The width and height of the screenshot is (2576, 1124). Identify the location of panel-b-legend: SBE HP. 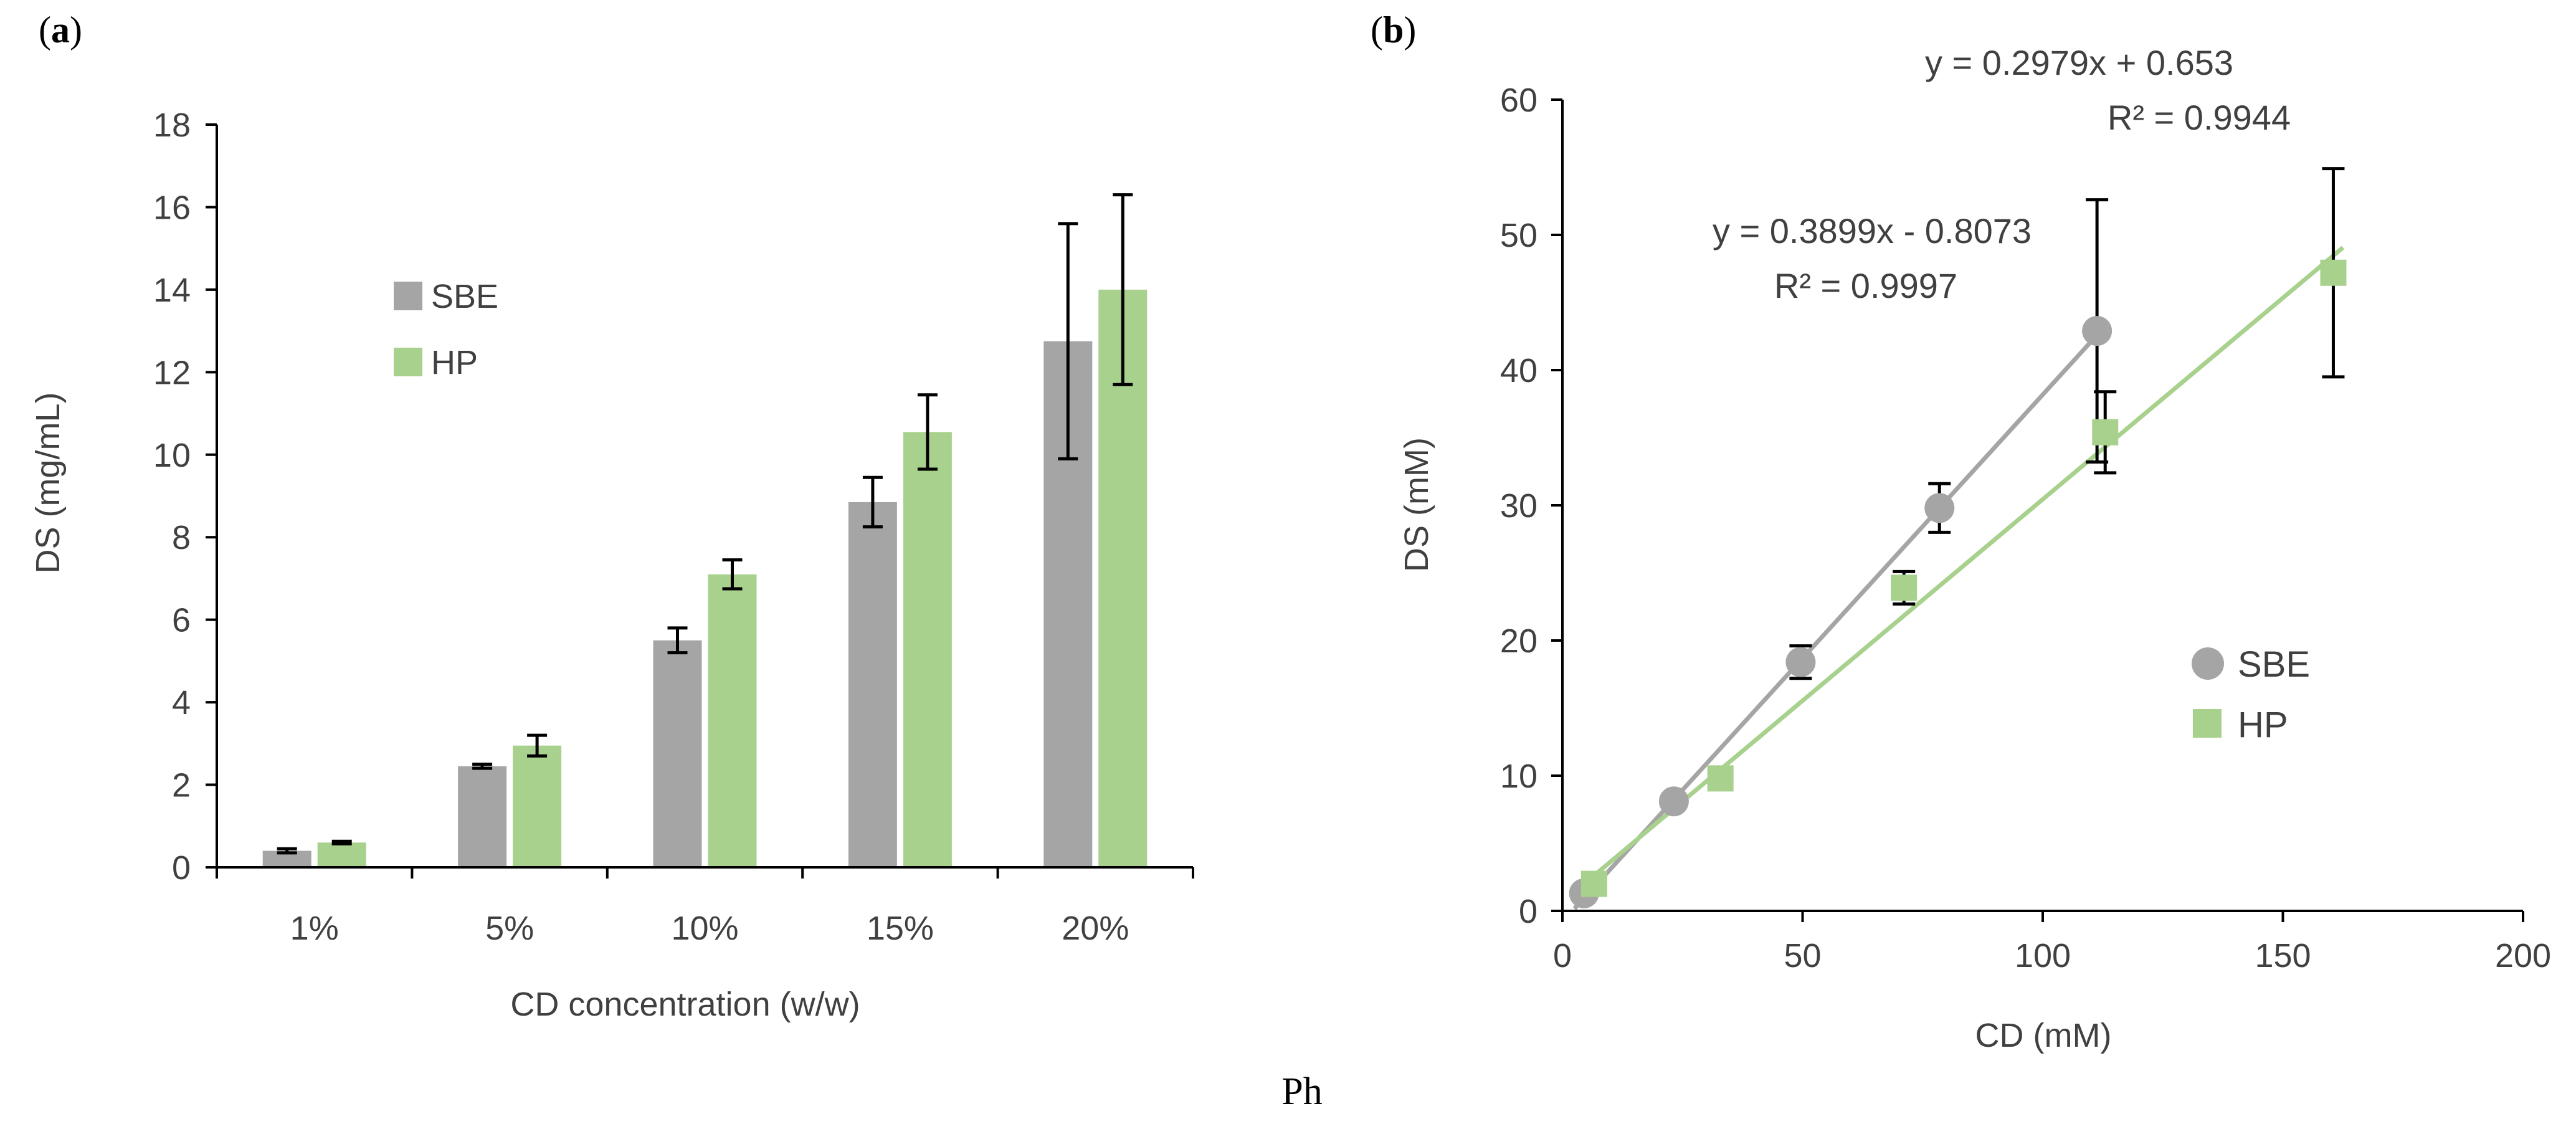
(2251, 695).